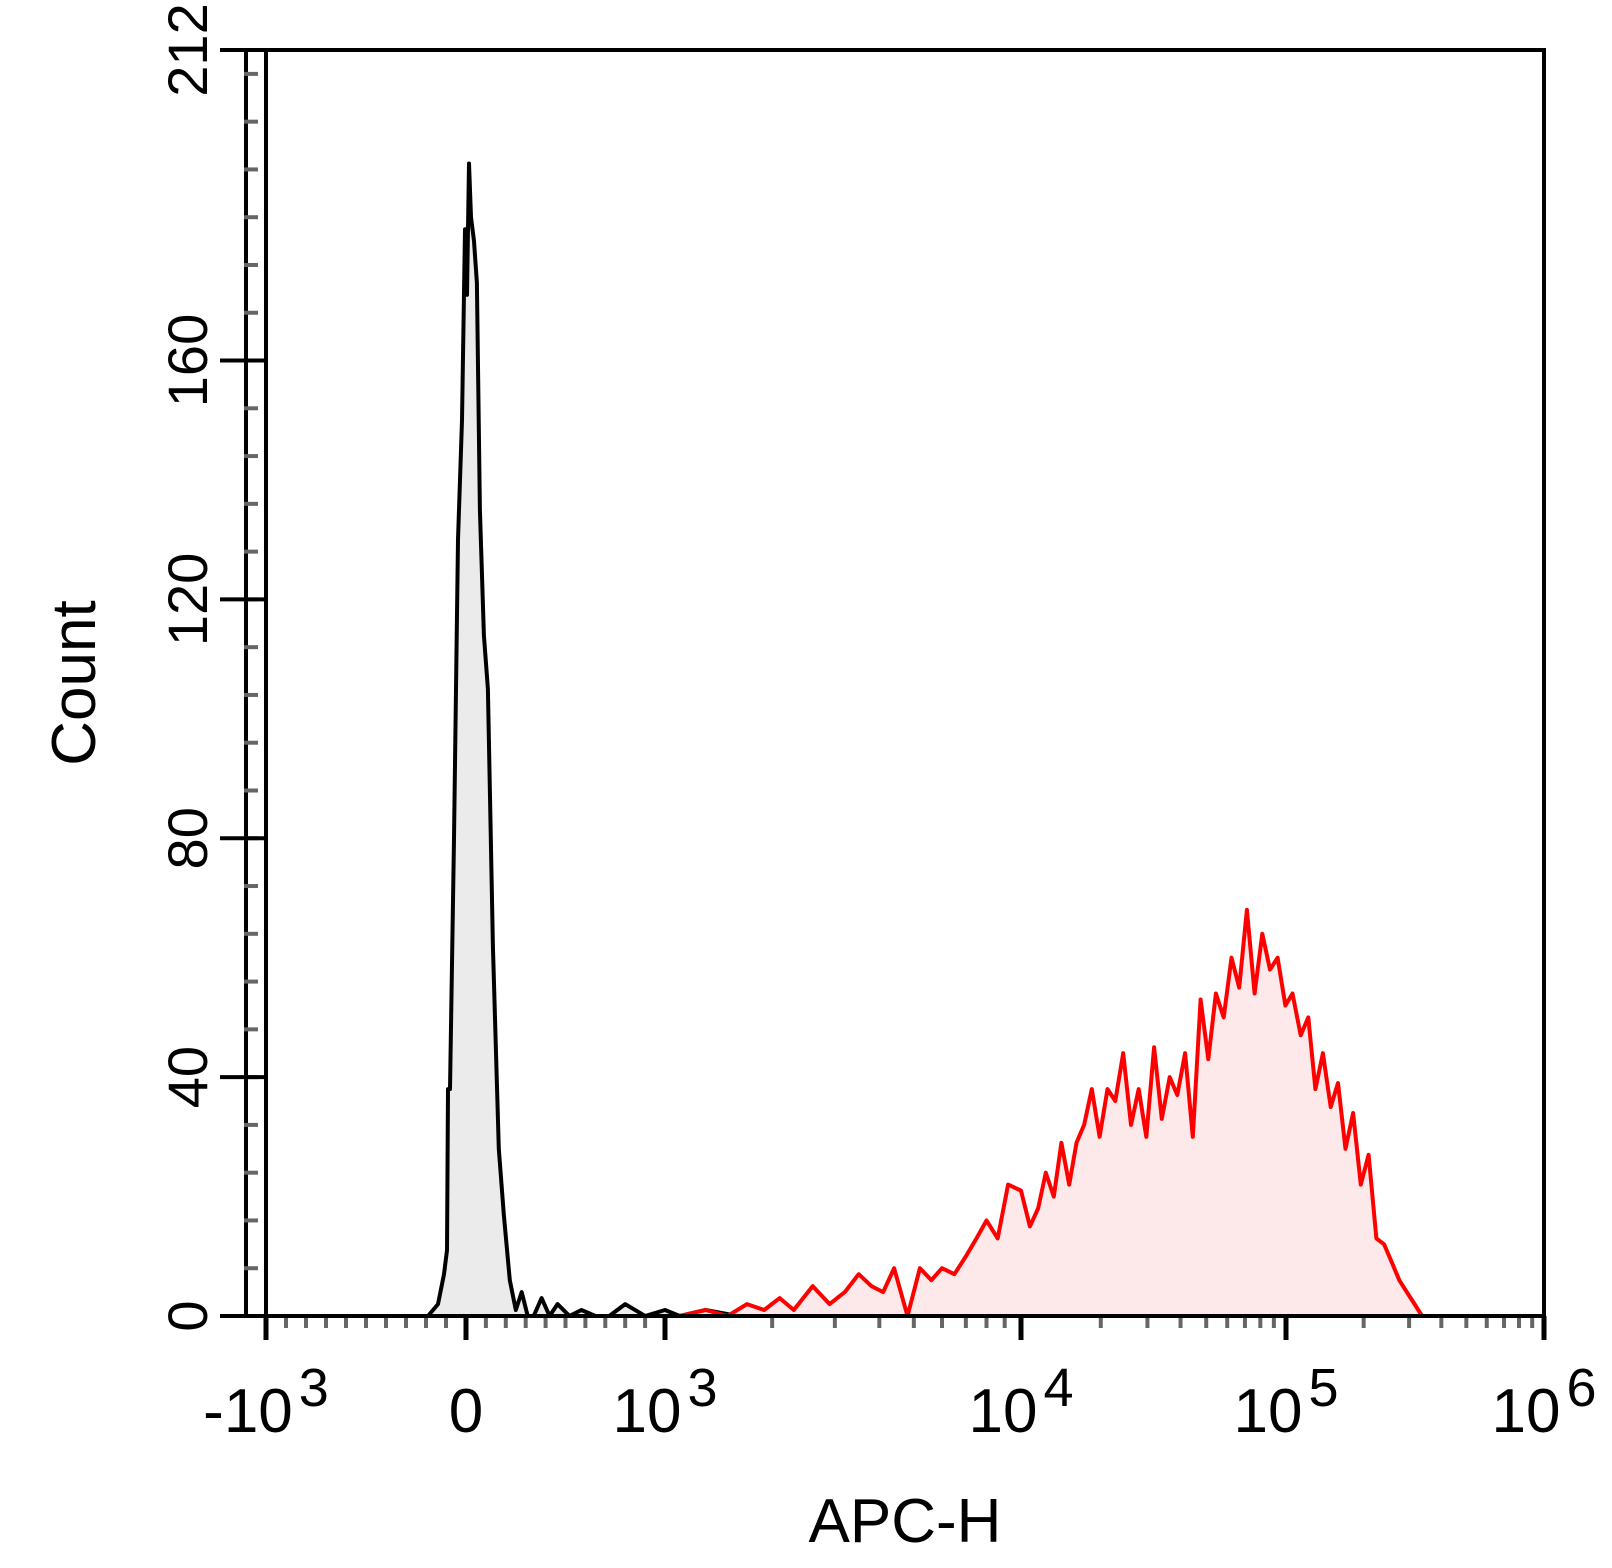 The height and width of the screenshot is (1568, 1612). I want to click on sample-histogram-line, so click(1034, 1112).